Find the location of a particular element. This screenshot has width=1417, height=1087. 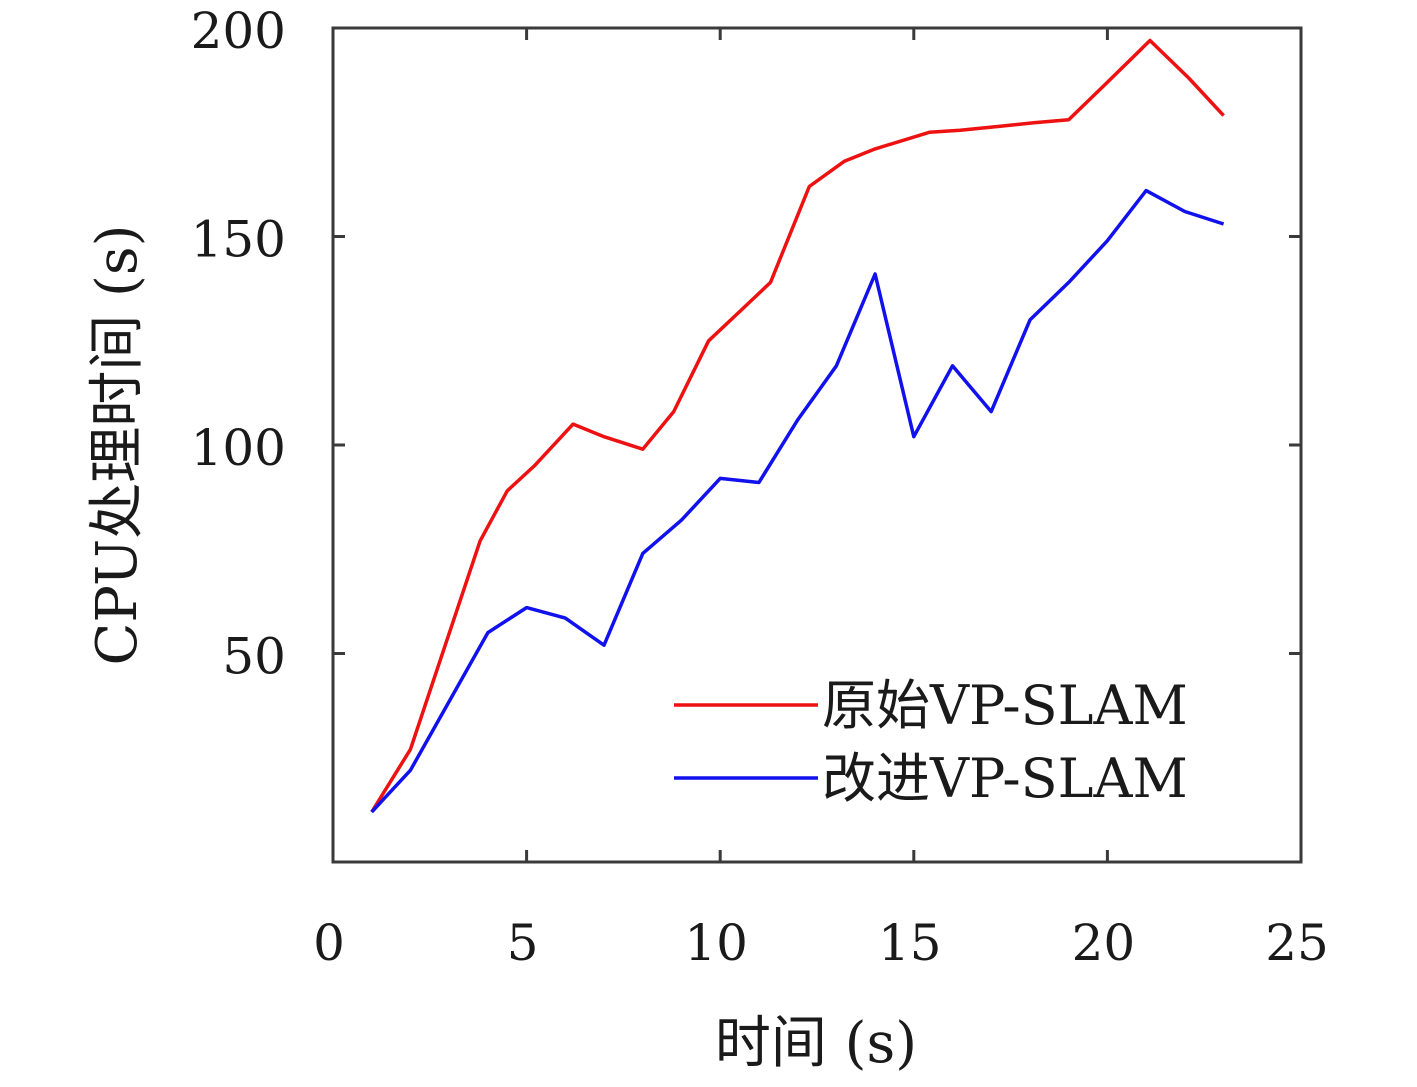

x-tick-label: 0 is located at coordinates (329, 943).